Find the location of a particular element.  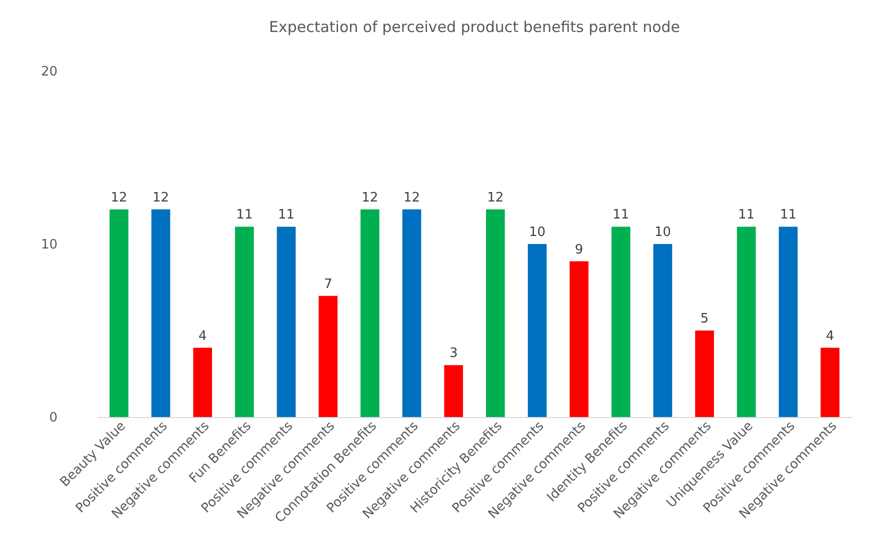

y-tick-label: 10 is located at coordinates (49, 245).